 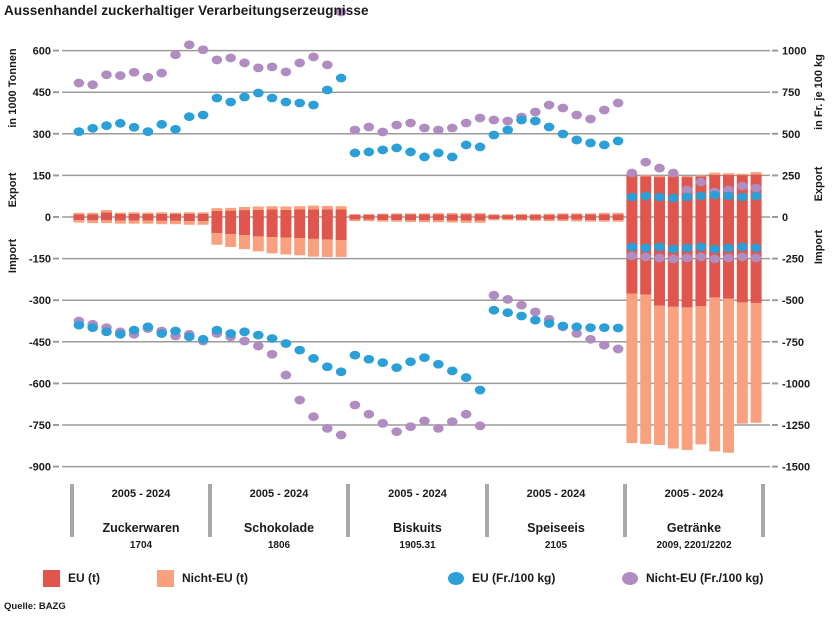 What do you see at coordinates (456, 578) in the screenshot?
I see `eu-price-dot-swatch` at bounding box center [456, 578].